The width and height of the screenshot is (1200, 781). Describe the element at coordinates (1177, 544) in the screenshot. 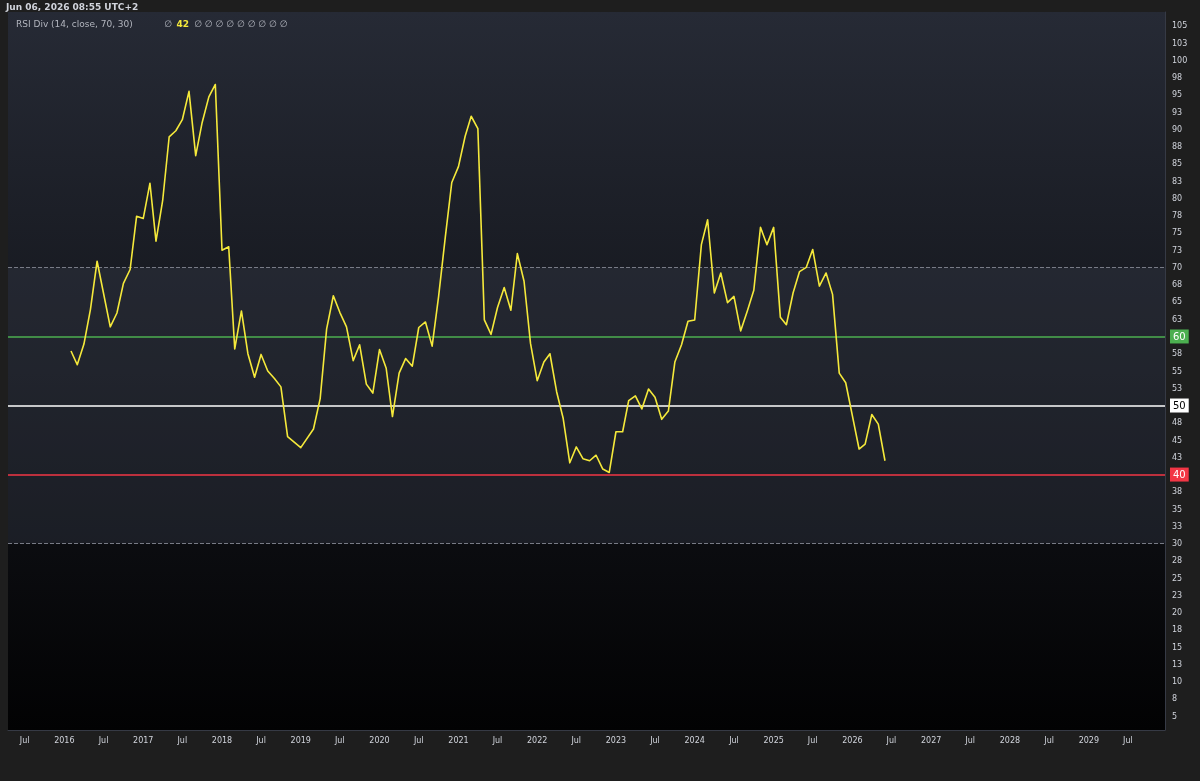

I see `y-tick-label: 30` at that location.